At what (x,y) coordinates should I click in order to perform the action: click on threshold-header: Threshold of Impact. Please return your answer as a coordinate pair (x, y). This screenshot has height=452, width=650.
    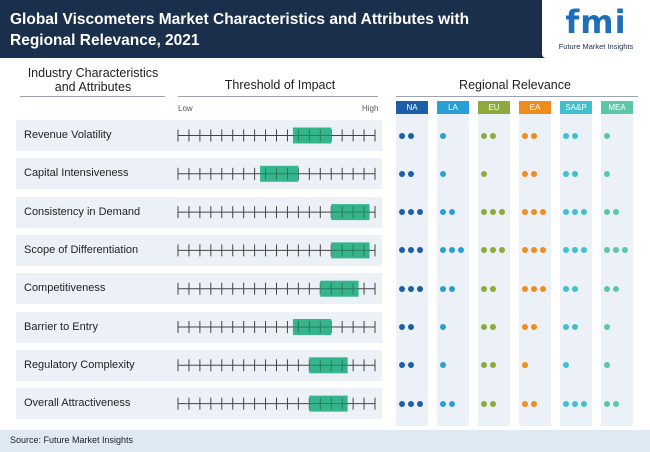
    Looking at the image, I should click on (280, 85).